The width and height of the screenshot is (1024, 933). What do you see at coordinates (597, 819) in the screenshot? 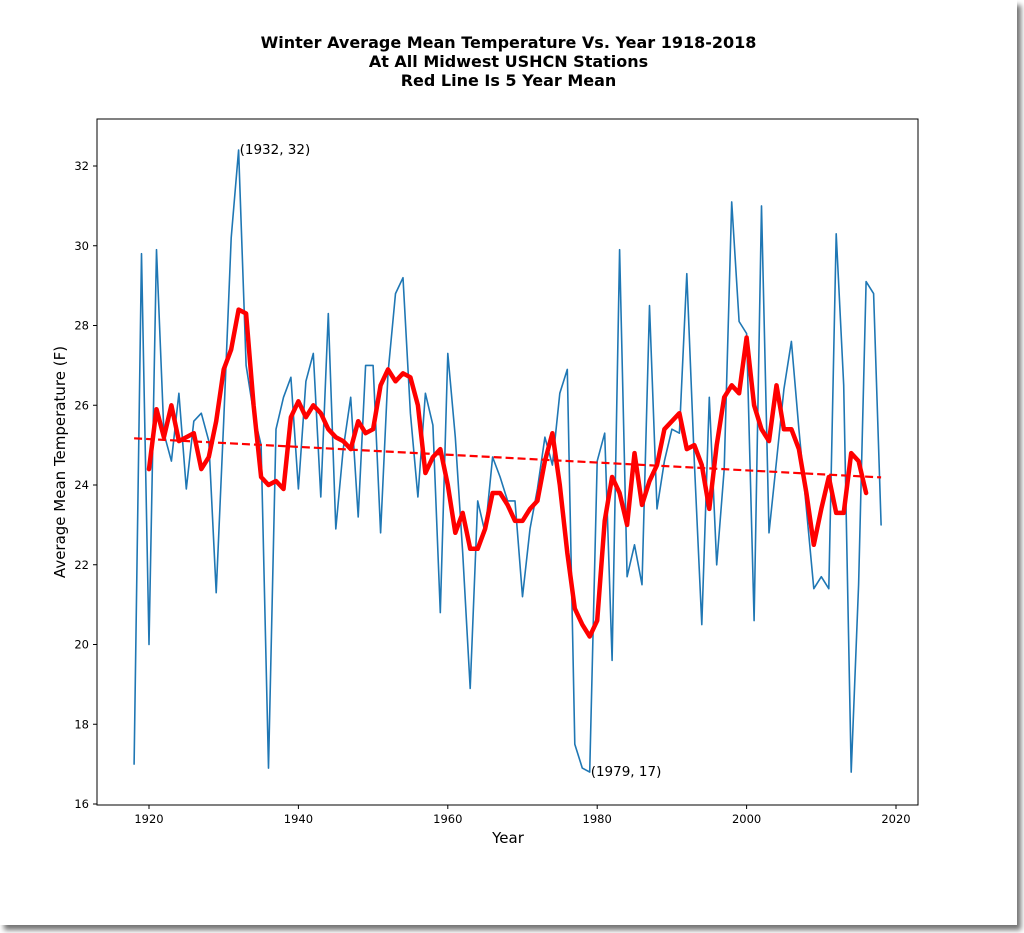
I see `x-tick-label: 1980` at bounding box center [597, 819].